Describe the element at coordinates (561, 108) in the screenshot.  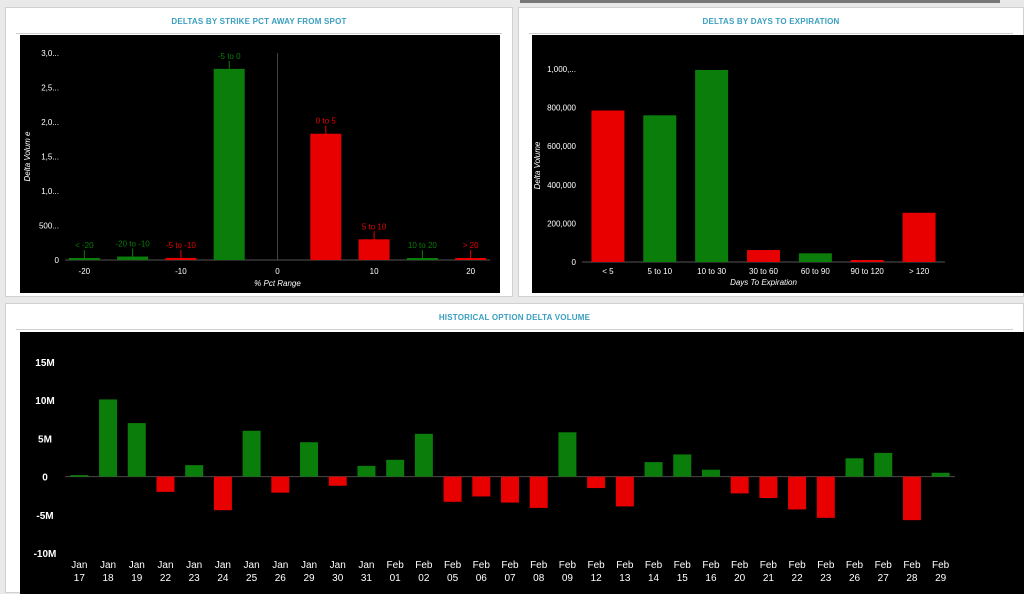
I see `y-tick-label: 800,000` at that location.